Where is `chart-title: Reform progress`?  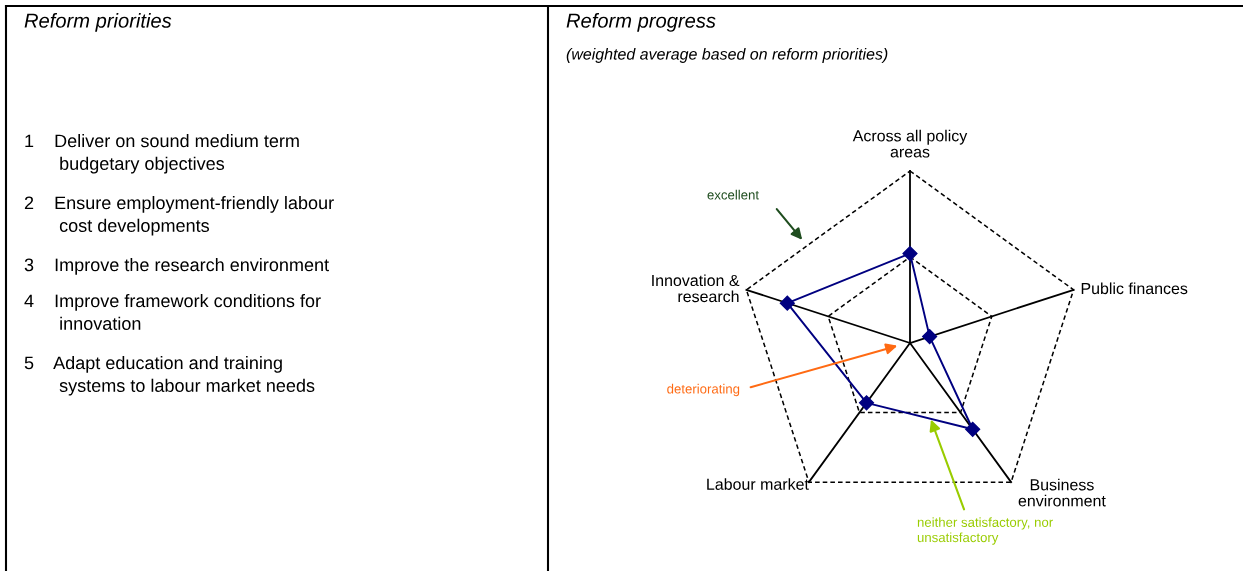 chart-title: Reform progress is located at coordinates (641, 22).